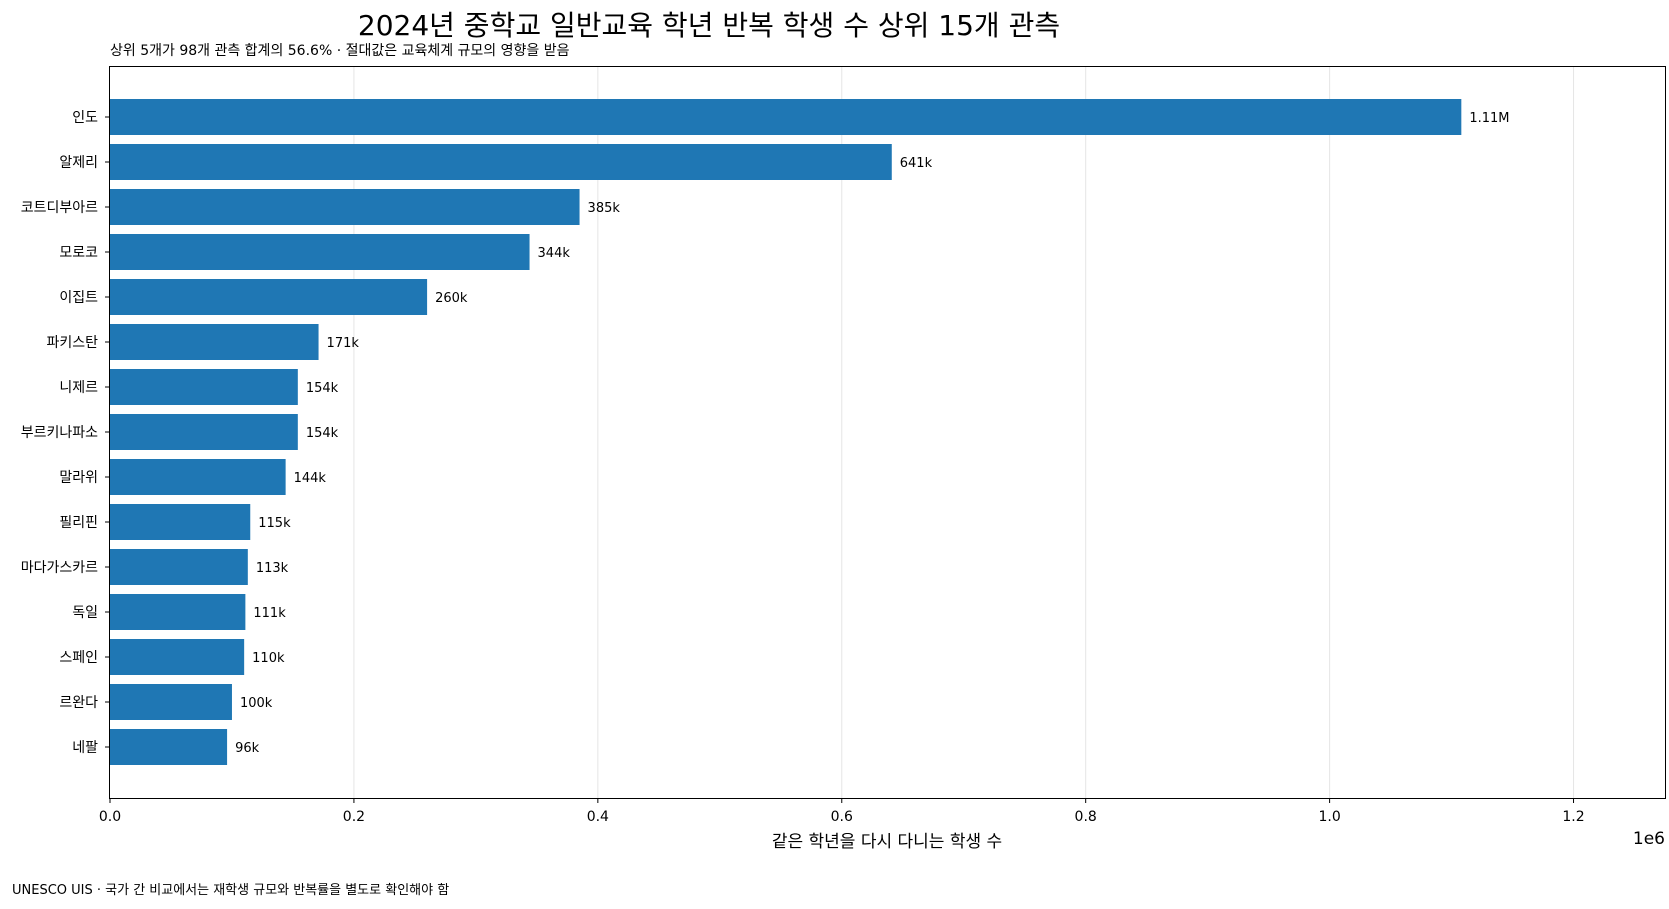  I want to click on y-tick-label: 필리핀, so click(78, 523).